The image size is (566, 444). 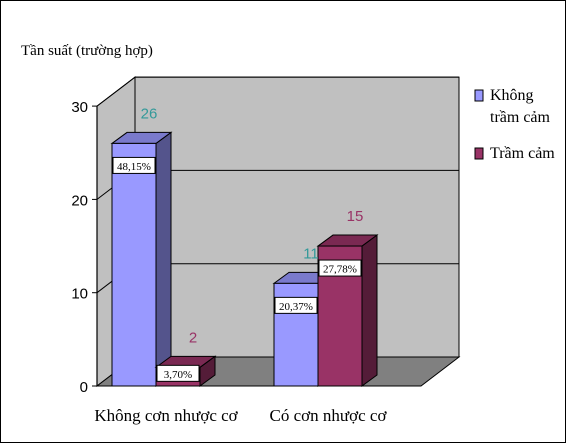 What do you see at coordinates (355, 216) in the screenshot?
I see `bar-value-label: 15` at bounding box center [355, 216].